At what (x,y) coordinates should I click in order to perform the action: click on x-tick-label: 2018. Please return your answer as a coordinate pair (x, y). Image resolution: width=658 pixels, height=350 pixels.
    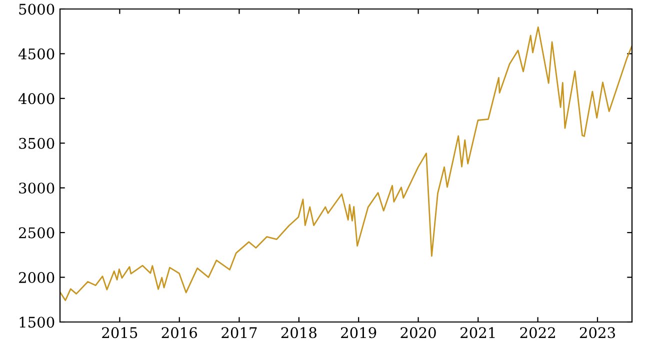
    Looking at the image, I should click on (298, 332).